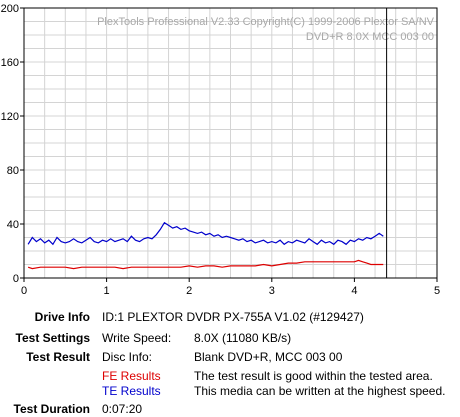  Describe the element at coordinates (13, 171) in the screenshot. I see `y-tick-label: 80` at that location.